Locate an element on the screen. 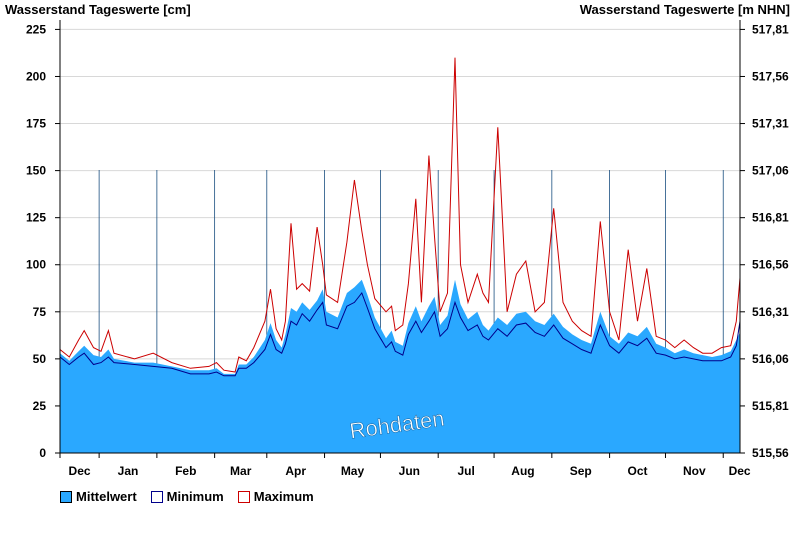 This screenshot has height=550, width=800. y-tick-label-right: 517,31 is located at coordinates (770, 124).